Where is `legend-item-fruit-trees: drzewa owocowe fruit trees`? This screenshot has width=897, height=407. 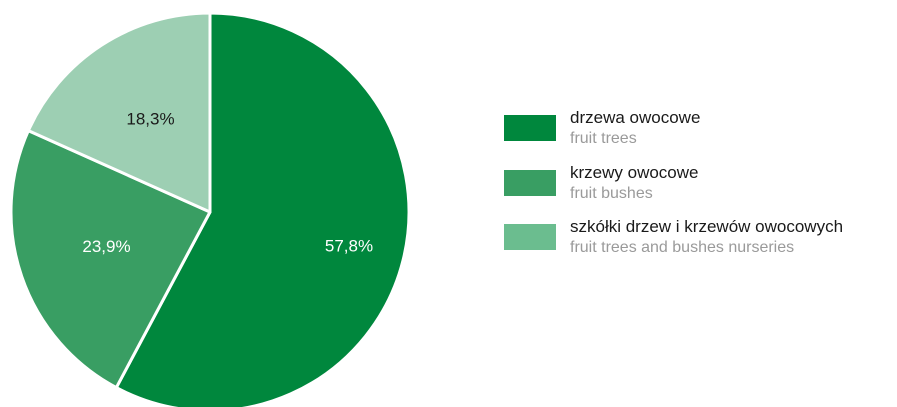 legend-item-fruit-trees: drzewa owocowe fruit trees is located at coordinates (699, 133).